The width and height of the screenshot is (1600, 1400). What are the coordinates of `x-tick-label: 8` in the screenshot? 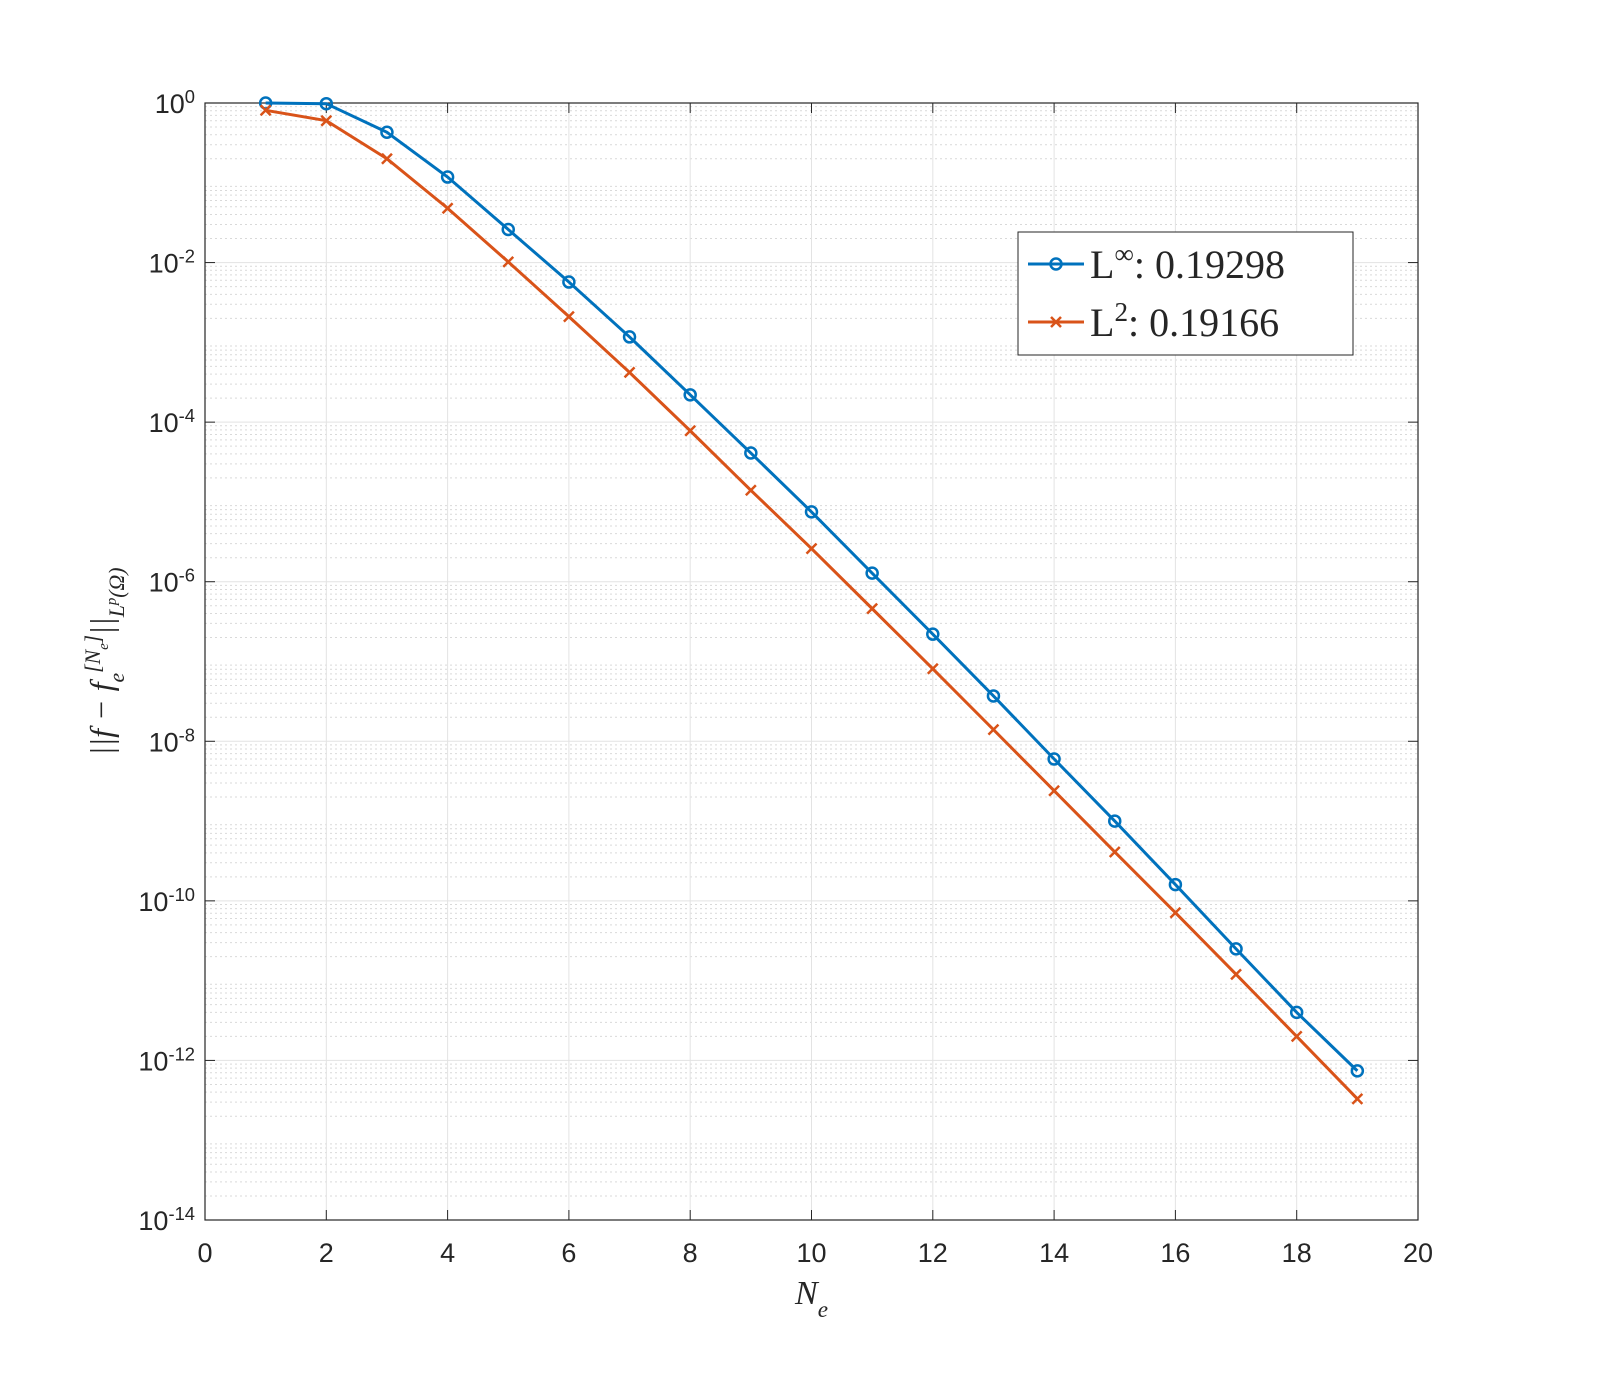 It's located at (690, 1253).